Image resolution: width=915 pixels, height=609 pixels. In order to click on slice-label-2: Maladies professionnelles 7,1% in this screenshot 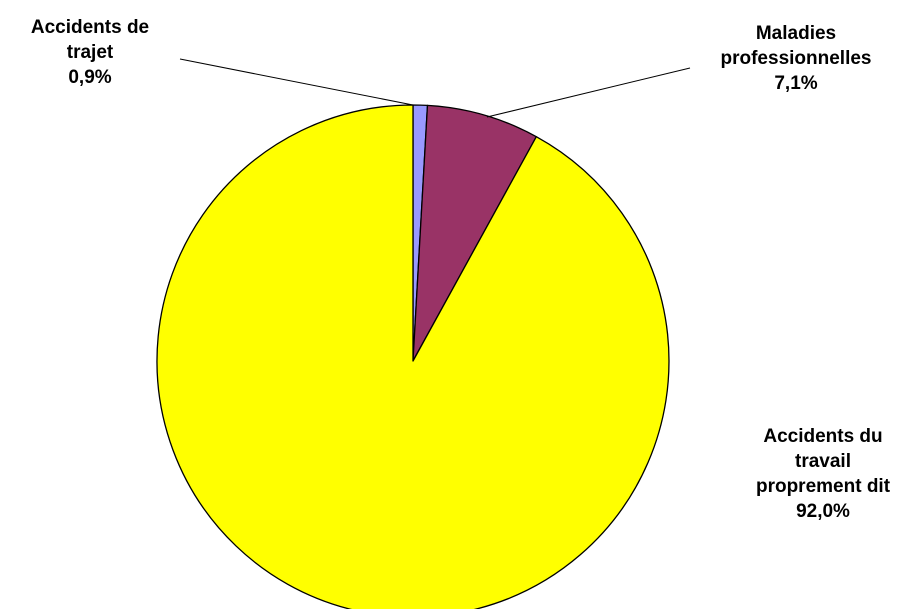, I will do `click(796, 58)`.